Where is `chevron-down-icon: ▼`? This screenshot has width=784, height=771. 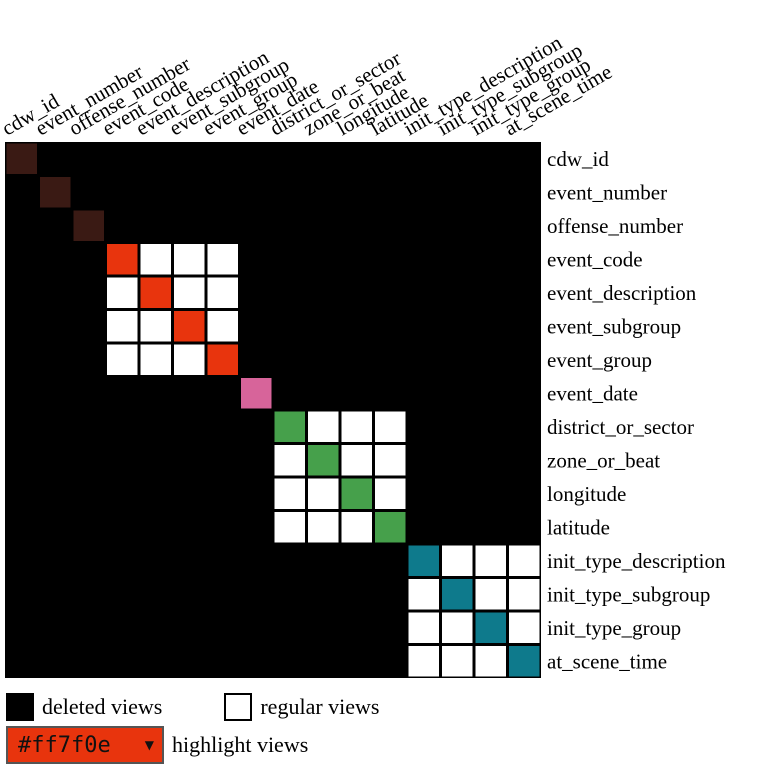
chevron-down-icon: ▼ is located at coordinates (149, 745).